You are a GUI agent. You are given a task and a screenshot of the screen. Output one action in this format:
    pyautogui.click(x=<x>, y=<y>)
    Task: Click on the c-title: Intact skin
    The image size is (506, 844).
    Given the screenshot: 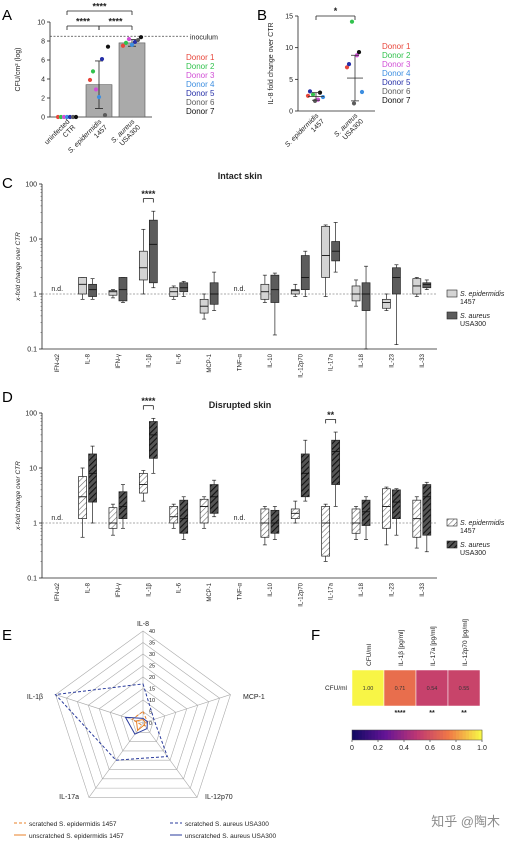 What is the action you would take?
    pyautogui.click(x=240, y=176)
    